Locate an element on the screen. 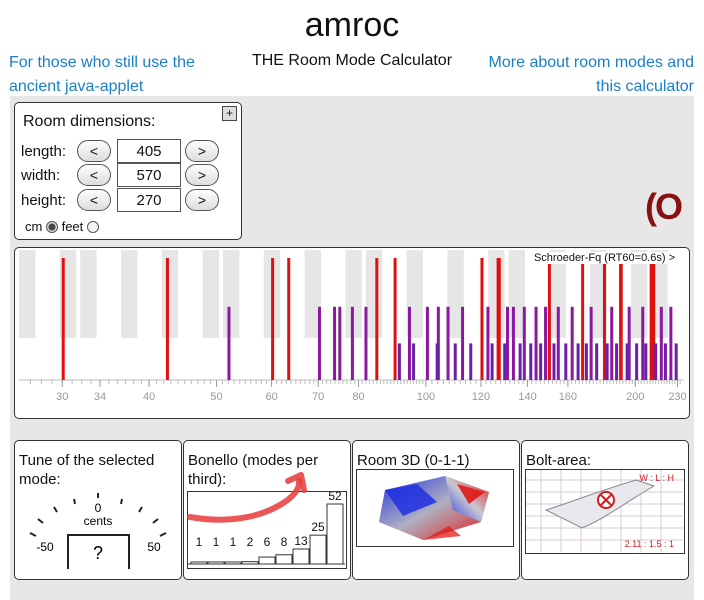  unit-cm-radio is located at coordinates (51, 227).